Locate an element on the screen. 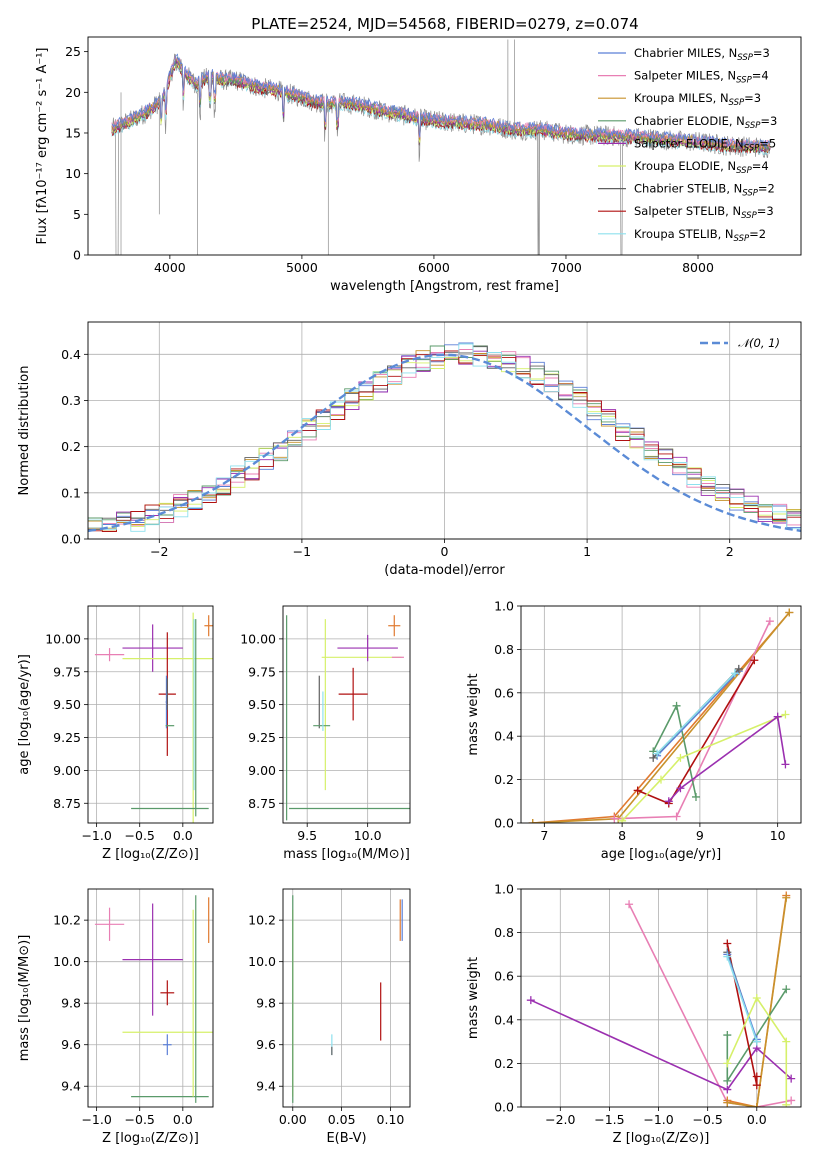 The width and height of the screenshot is (819, 1174). x-axis-label: (data-model)/error is located at coordinates (444, 570).